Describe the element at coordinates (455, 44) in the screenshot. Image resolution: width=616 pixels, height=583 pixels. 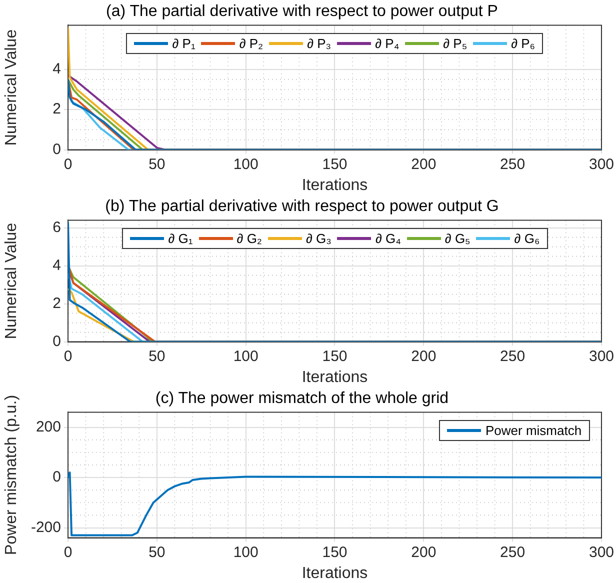
I see `legend-label: ∂ P₅` at that location.